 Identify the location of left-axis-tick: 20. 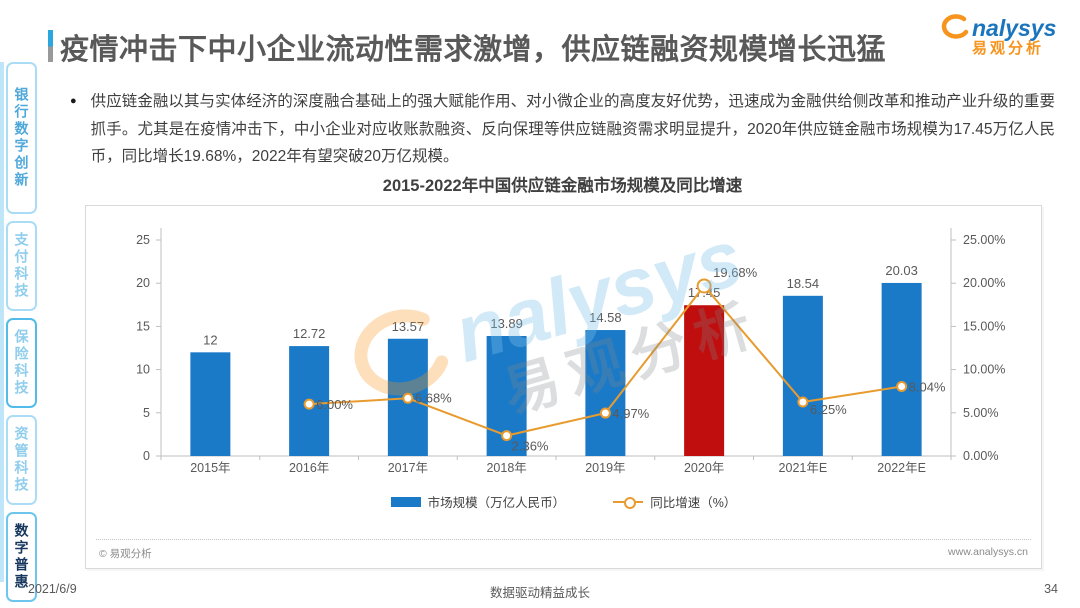
(143, 283).